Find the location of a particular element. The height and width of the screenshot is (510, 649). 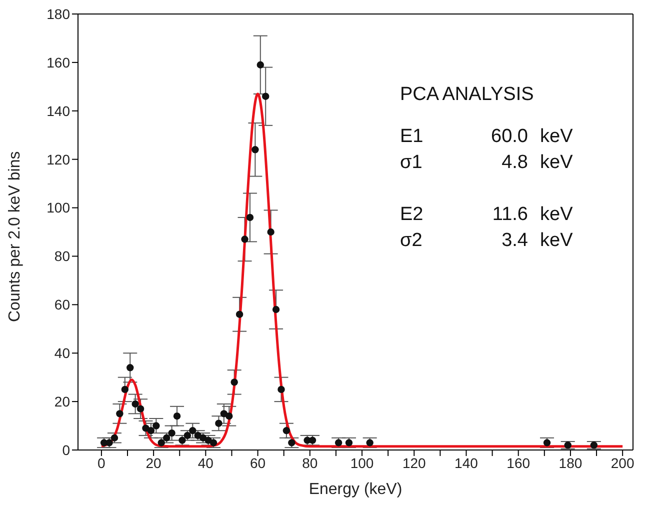

x-tick-label: 80 is located at coordinates (310, 462).